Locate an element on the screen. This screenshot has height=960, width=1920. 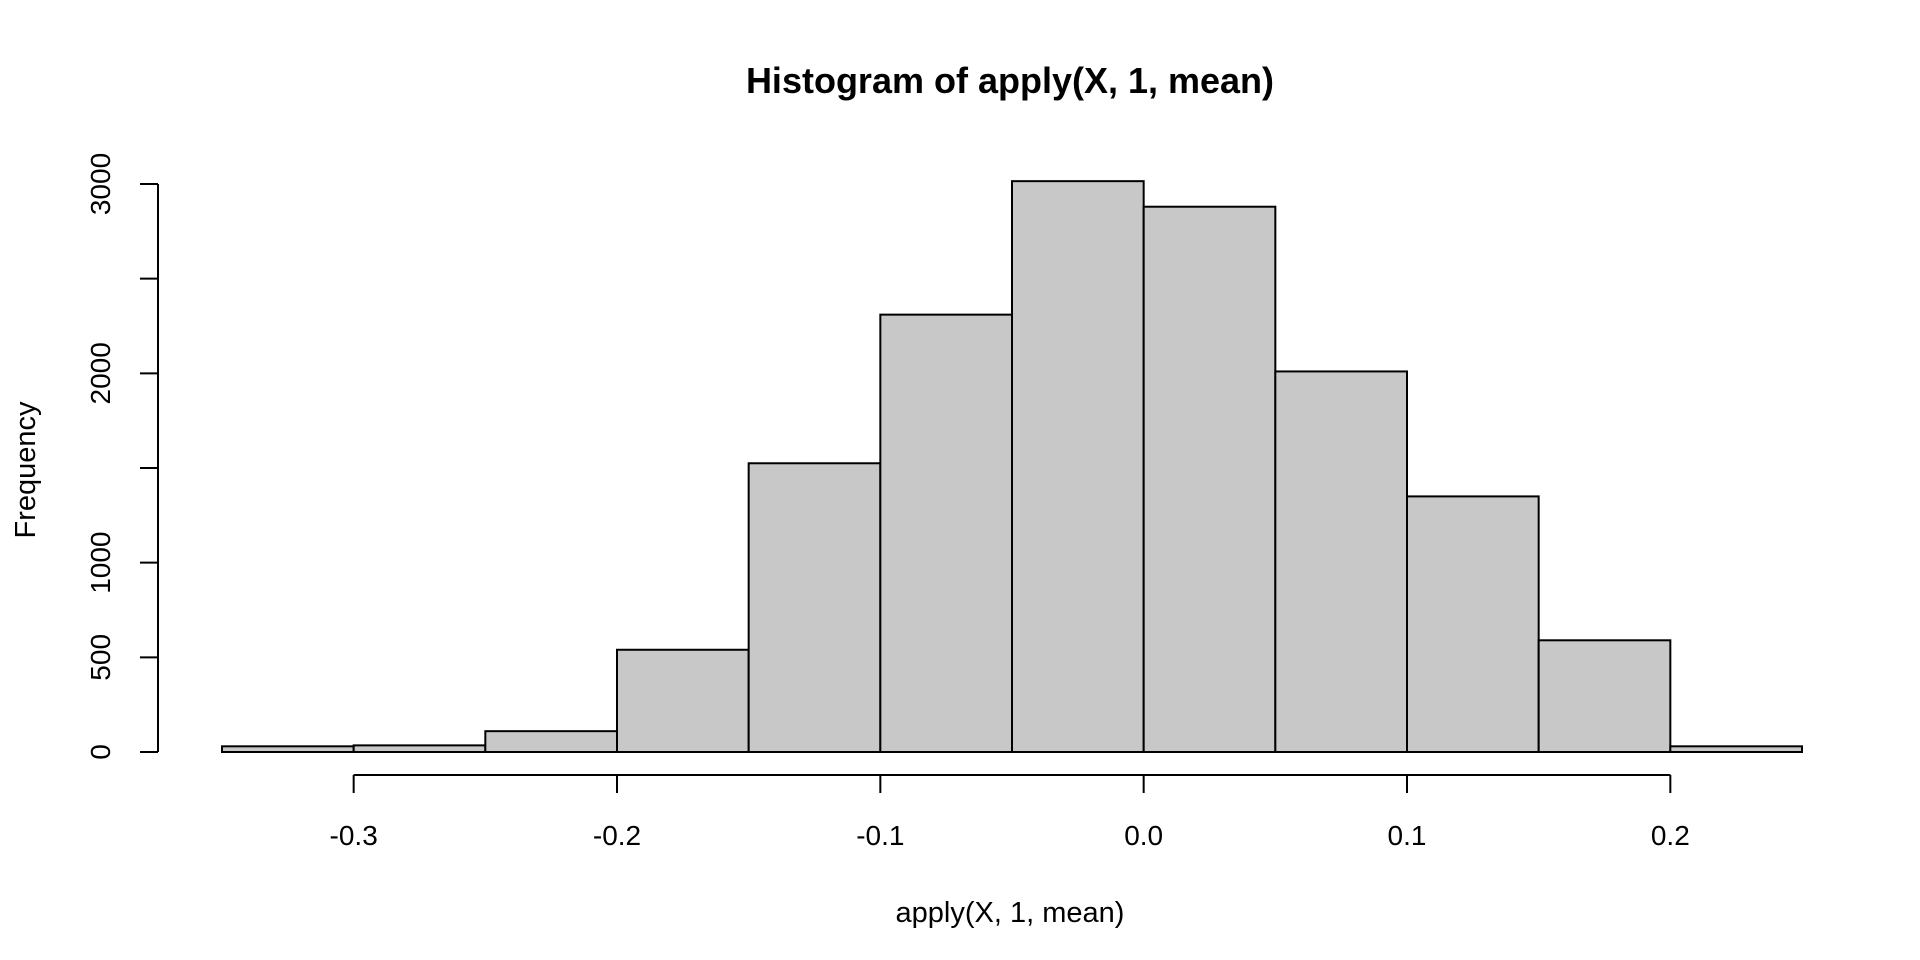
y-tick-label: 1000 is located at coordinates (100, 563).